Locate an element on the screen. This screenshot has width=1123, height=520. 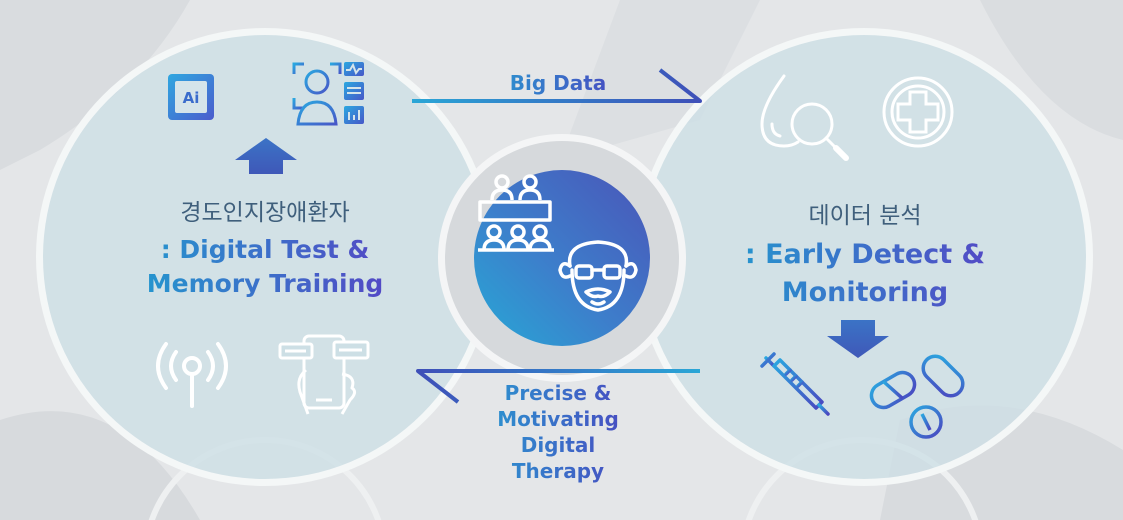
center-disc is located at coordinates (562, 258).